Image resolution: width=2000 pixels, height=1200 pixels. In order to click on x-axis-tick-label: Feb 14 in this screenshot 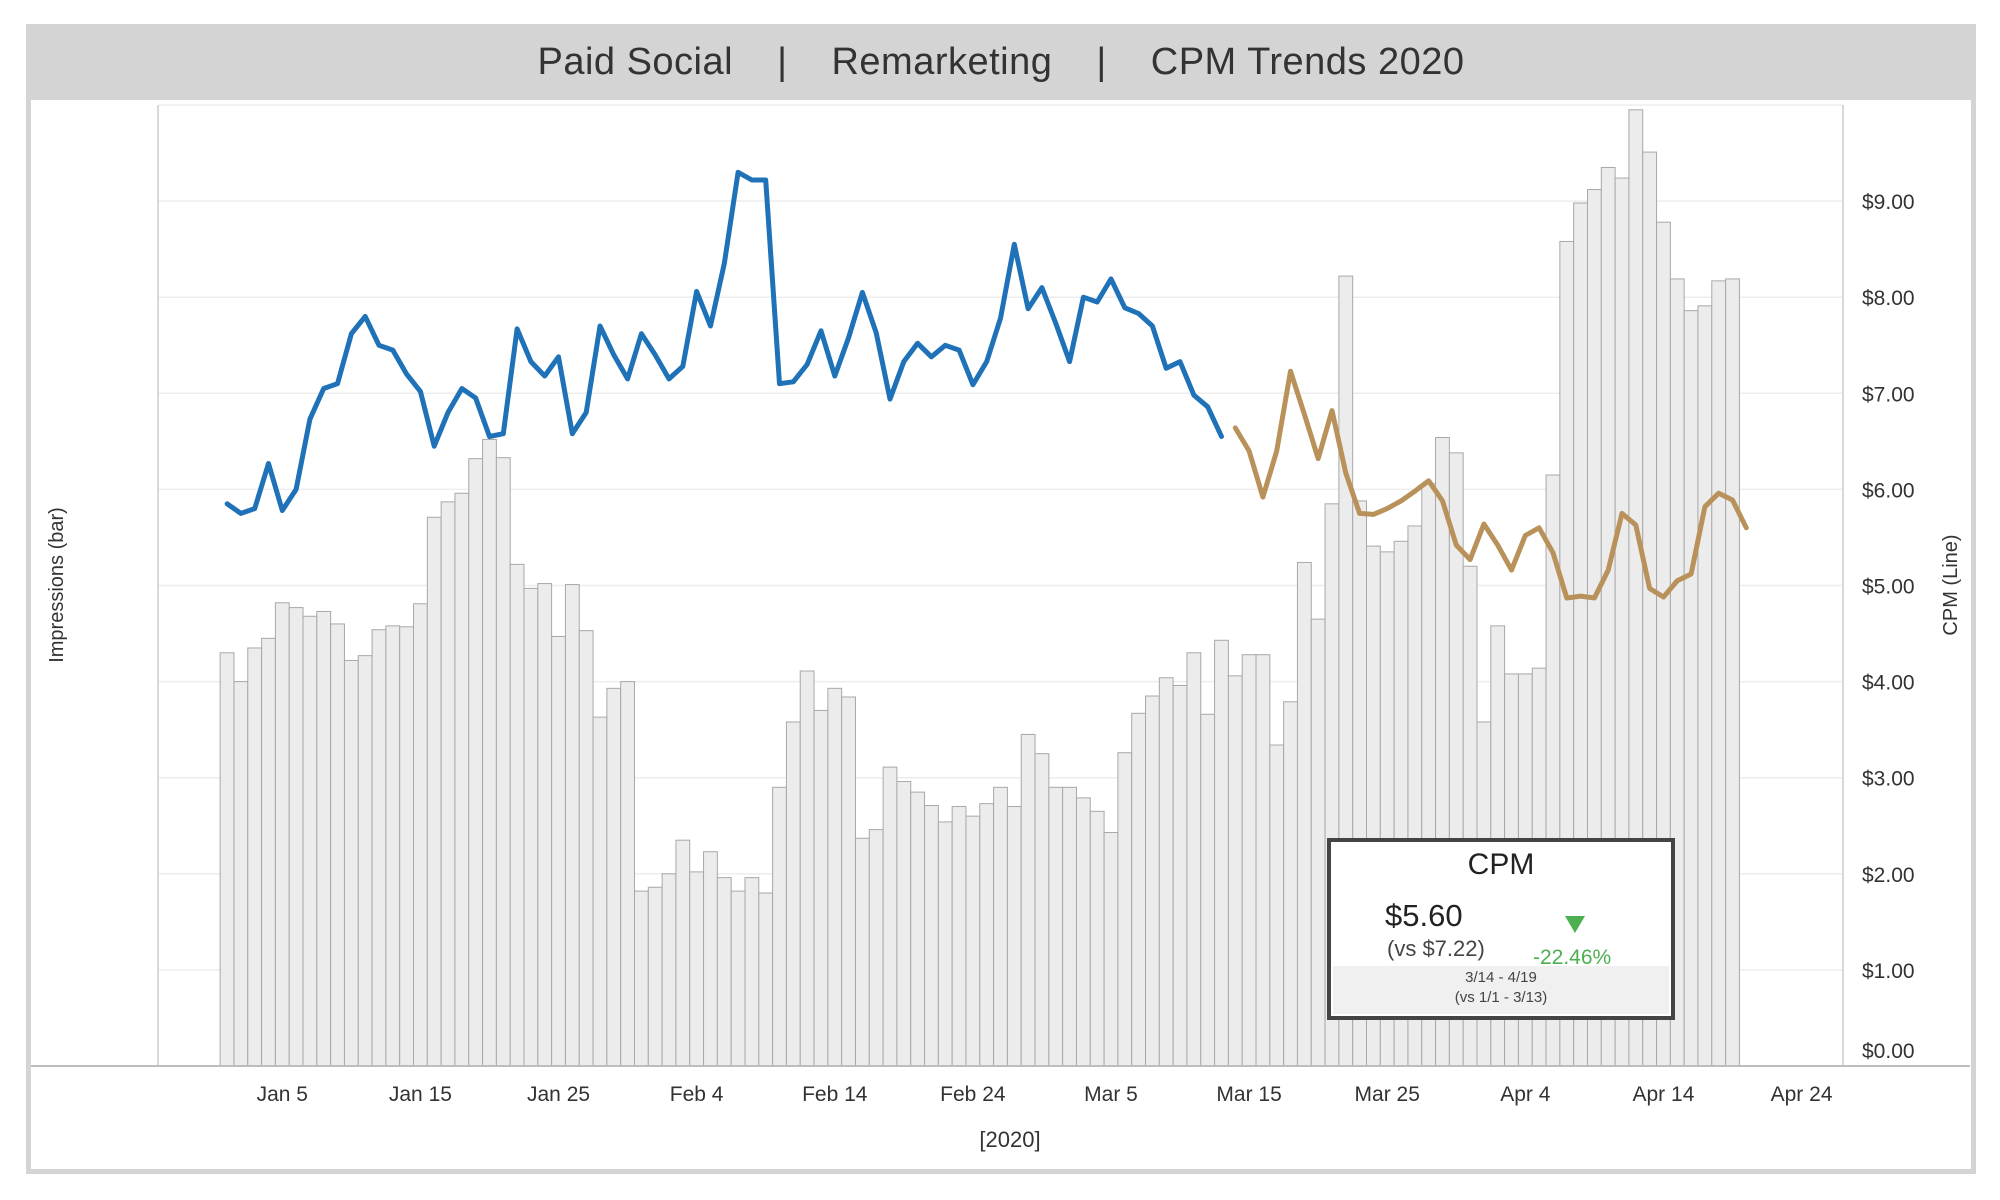, I will do `click(835, 1094)`.